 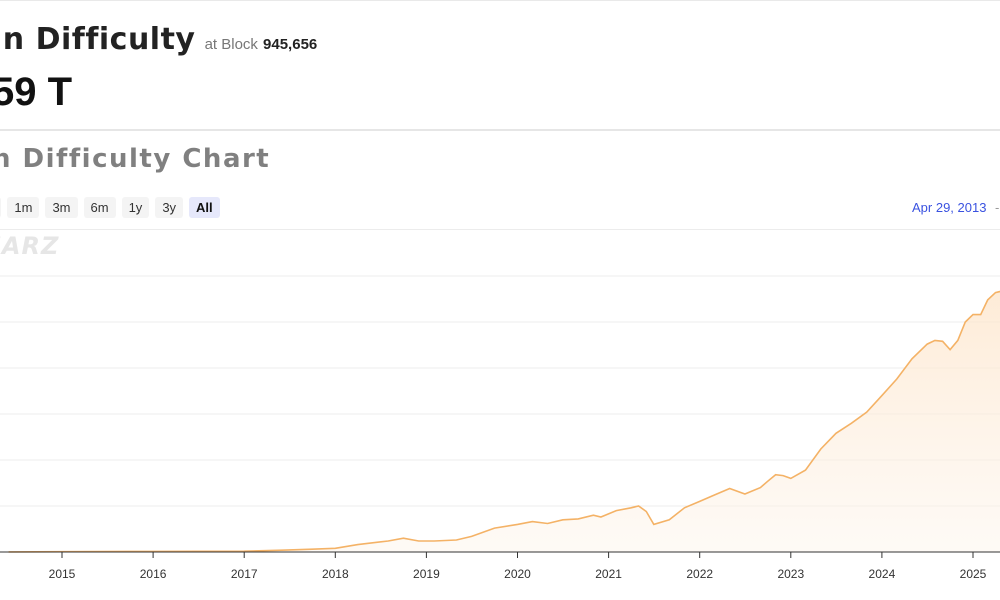 What do you see at coordinates (23, 207) in the screenshot?
I see `range-button-1m: 1m` at bounding box center [23, 207].